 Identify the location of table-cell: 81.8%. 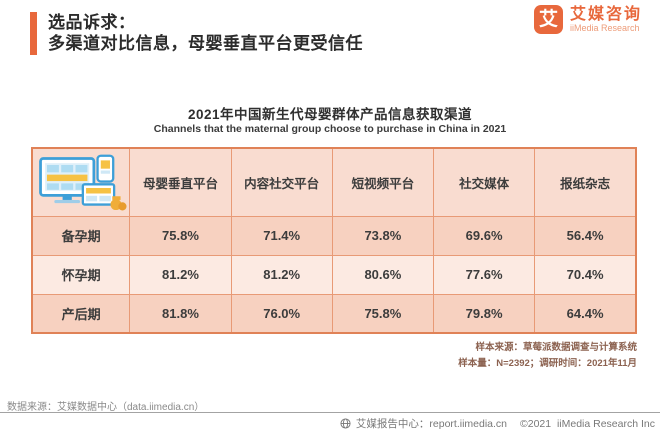
(180, 313).